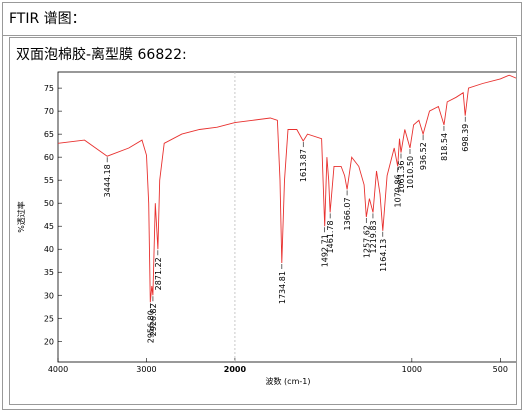  I want to click on y-tick-label: 65, so click(49, 134).